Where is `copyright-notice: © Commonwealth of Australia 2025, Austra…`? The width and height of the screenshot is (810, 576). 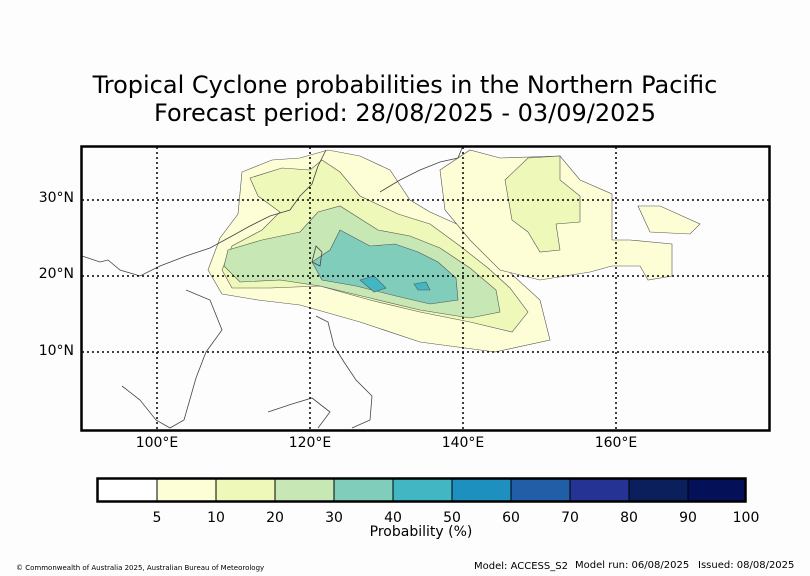
copyright-notice: © Commonwealth of Australia 2025, Austra… is located at coordinates (140, 568).